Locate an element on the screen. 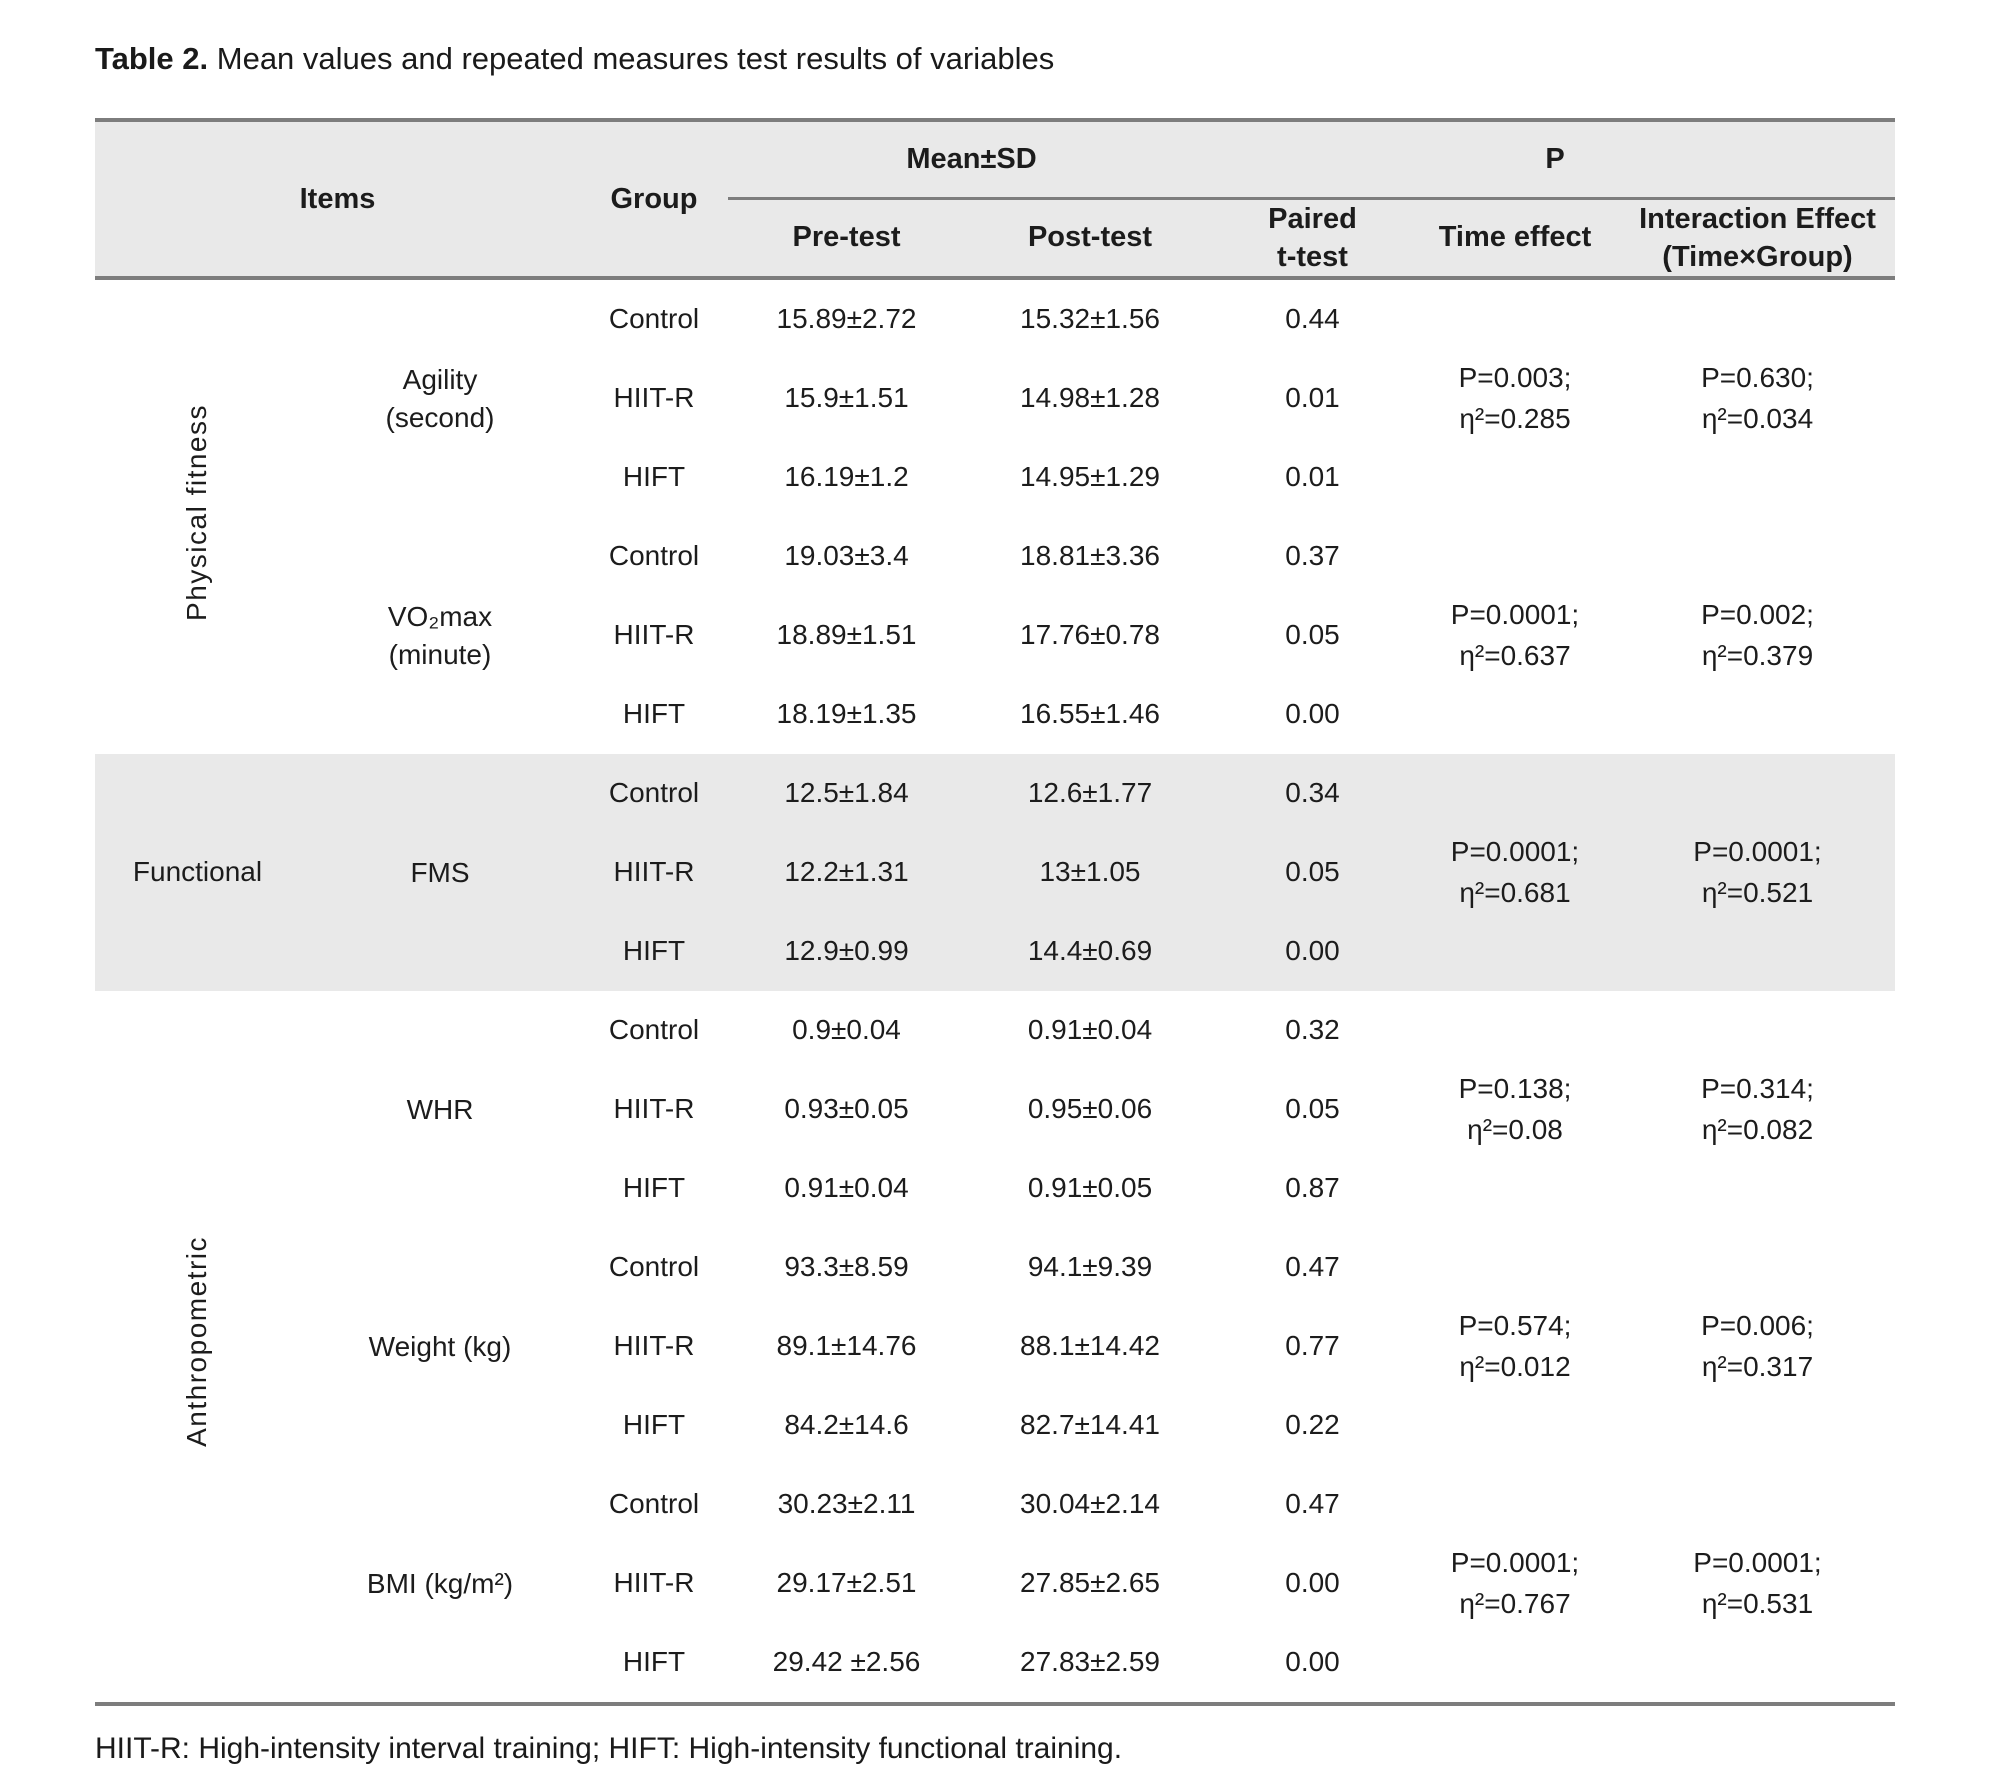 Image resolution: width=2000 pixels, height=1783 pixels. category-label: Functional is located at coordinates (197, 872).